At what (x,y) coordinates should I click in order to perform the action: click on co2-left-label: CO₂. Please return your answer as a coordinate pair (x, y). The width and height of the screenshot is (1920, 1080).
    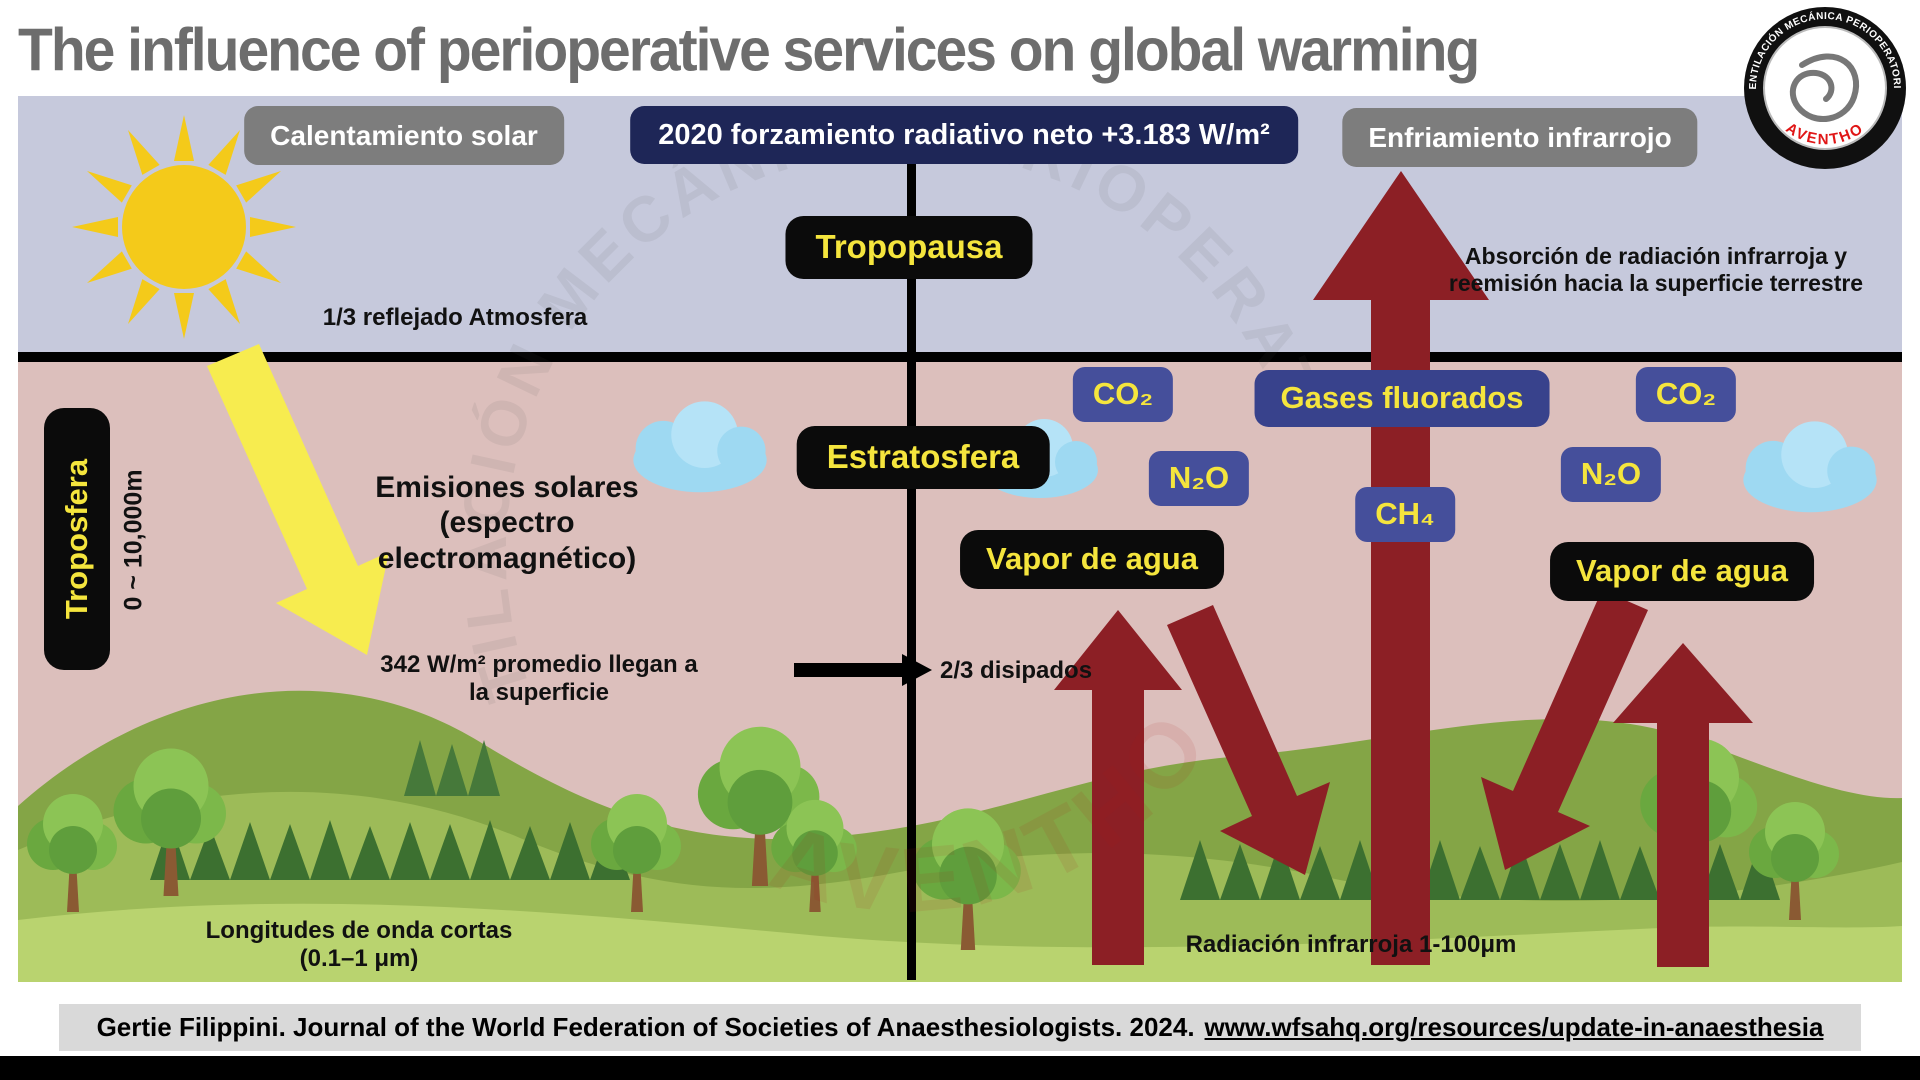
    Looking at the image, I should click on (1123, 394).